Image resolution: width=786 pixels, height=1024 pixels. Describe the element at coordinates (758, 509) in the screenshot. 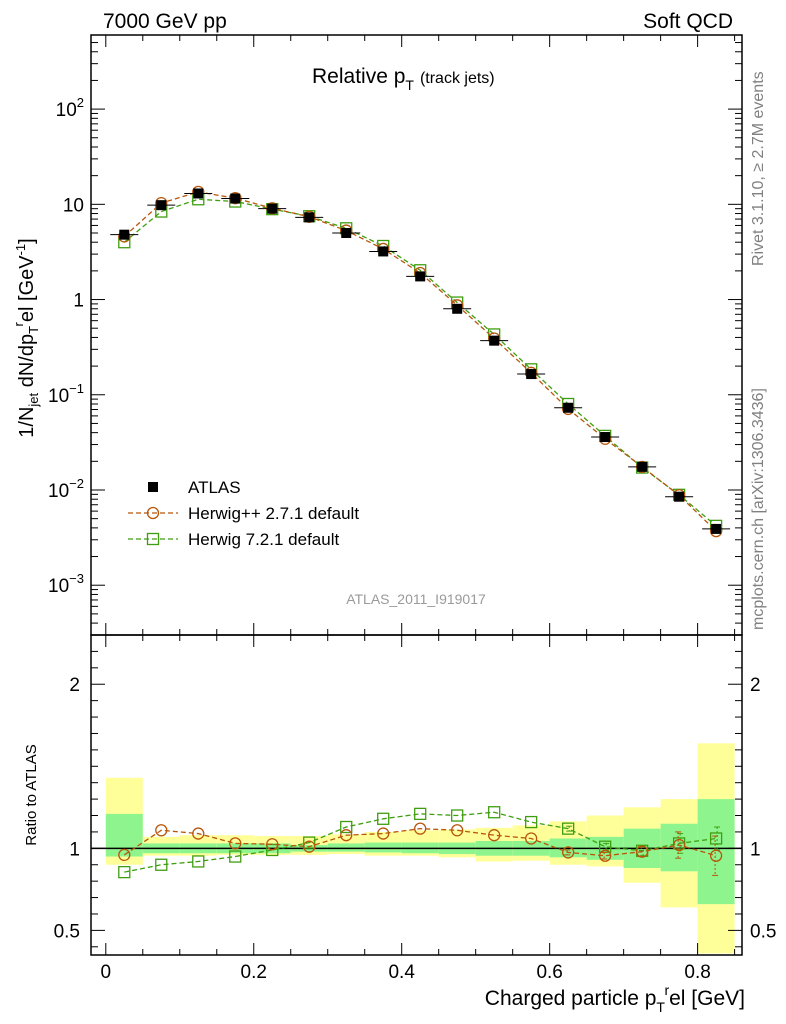

I see `mcplots-label: mcplots.cern.ch [arXiv:1306.3436]` at that location.